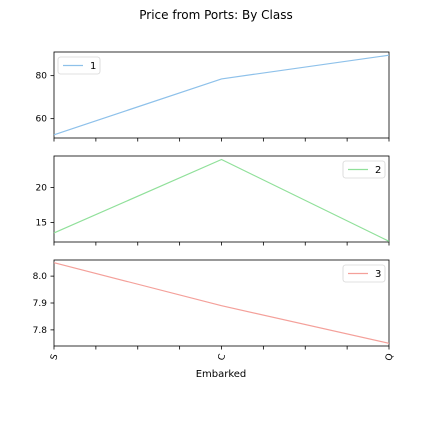 The image size is (432, 432). What do you see at coordinates (364, 169) in the screenshot?
I see `legend-2: 2` at bounding box center [364, 169].